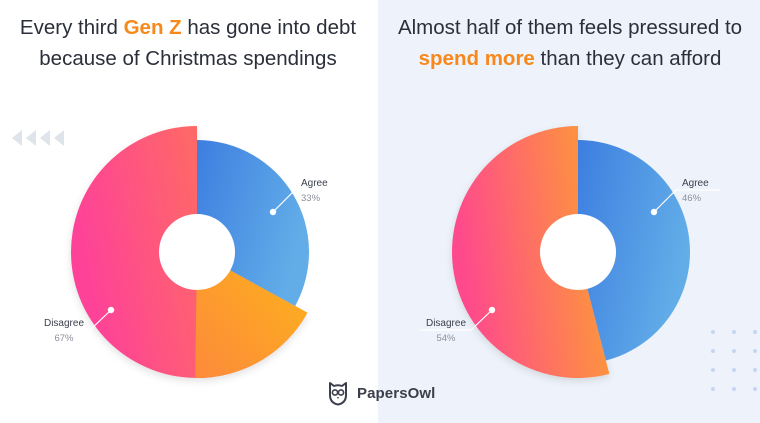 This screenshot has height=423, width=760. Describe the element at coordinates (734, 360) in the screenshot. I see `decorative-dot-grid` at that location.